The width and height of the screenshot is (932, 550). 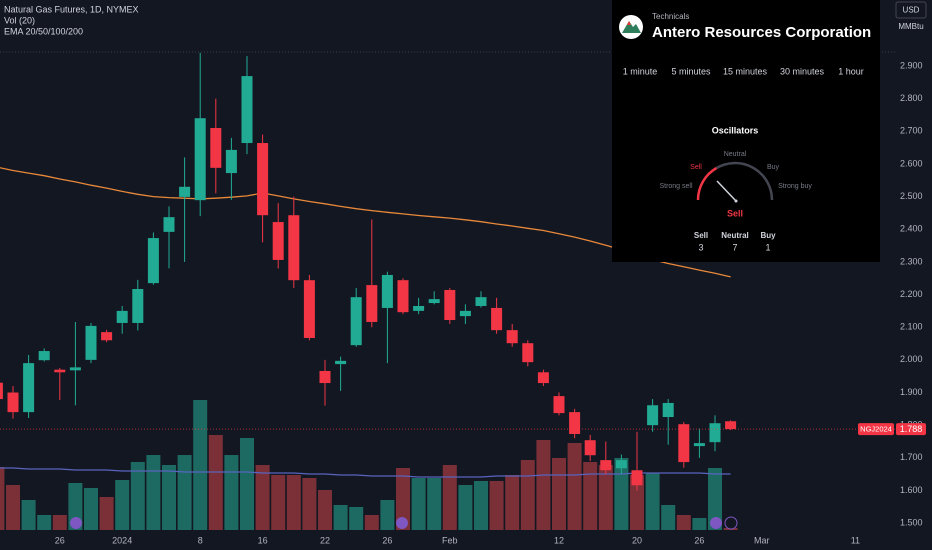 I want to click on y-tick-label: 2.600, so click(x=911, y=163).